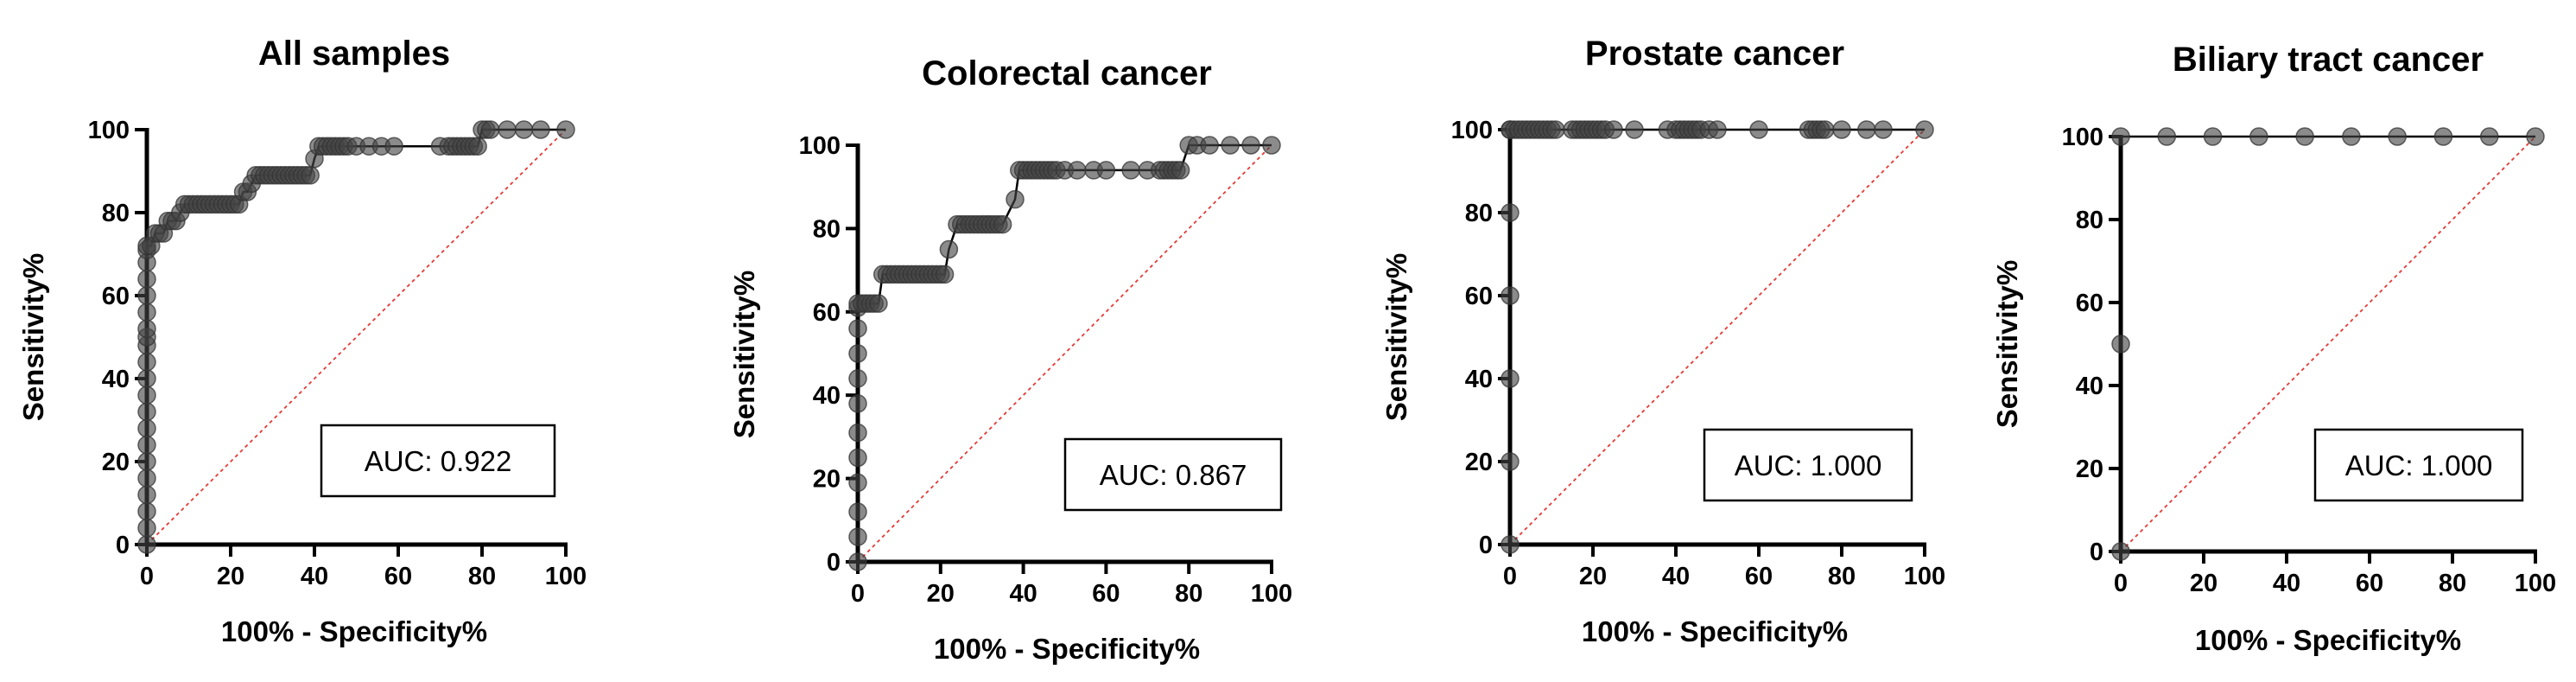  Describe the element at coordinates (354, 54) in the screenshot. I see `chart-title: All samples` at that location.